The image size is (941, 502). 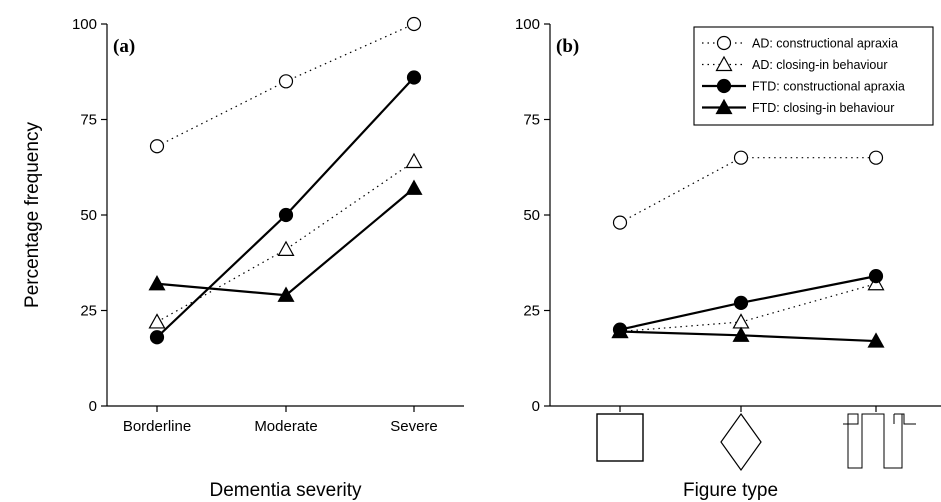 What do you see at coordinates (620, 437) in the screenshot?
I see `square-figure-icon` at bounding box center [620, 437].